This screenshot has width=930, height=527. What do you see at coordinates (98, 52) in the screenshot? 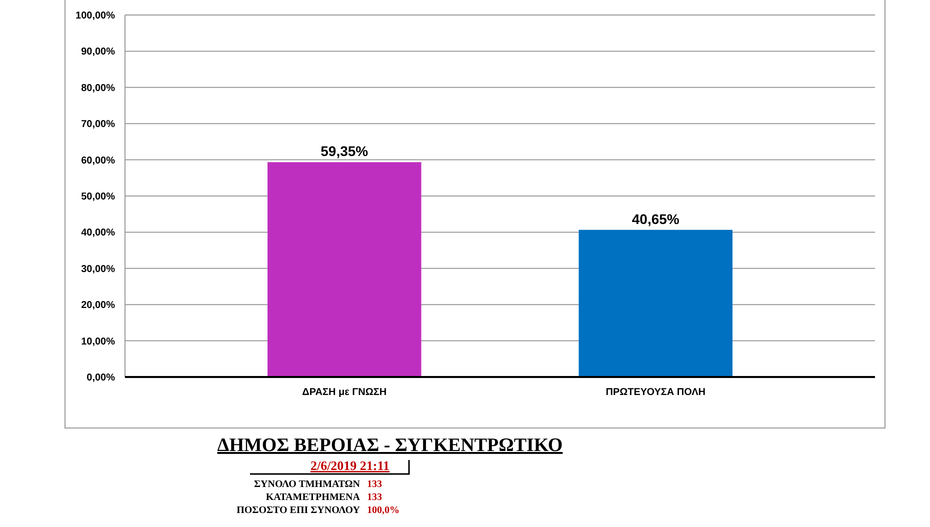
I see `y-tick-label: 90,00%` at bounding box center [98, 52].